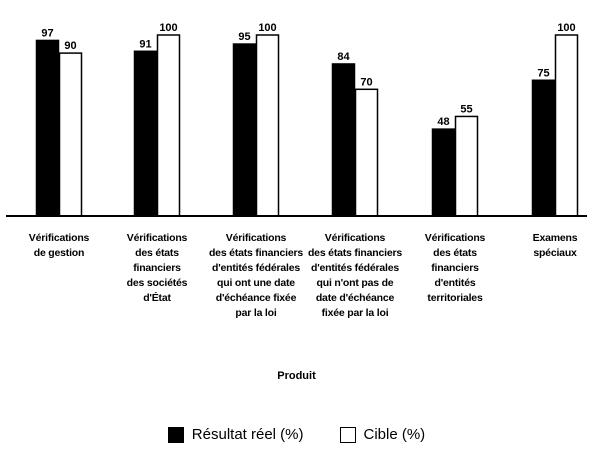 This screenshot has height=451, width=593. Describe the element at coordinates (455, 298) in the screenshot. I see `category-label-line: territoriales` at that location.